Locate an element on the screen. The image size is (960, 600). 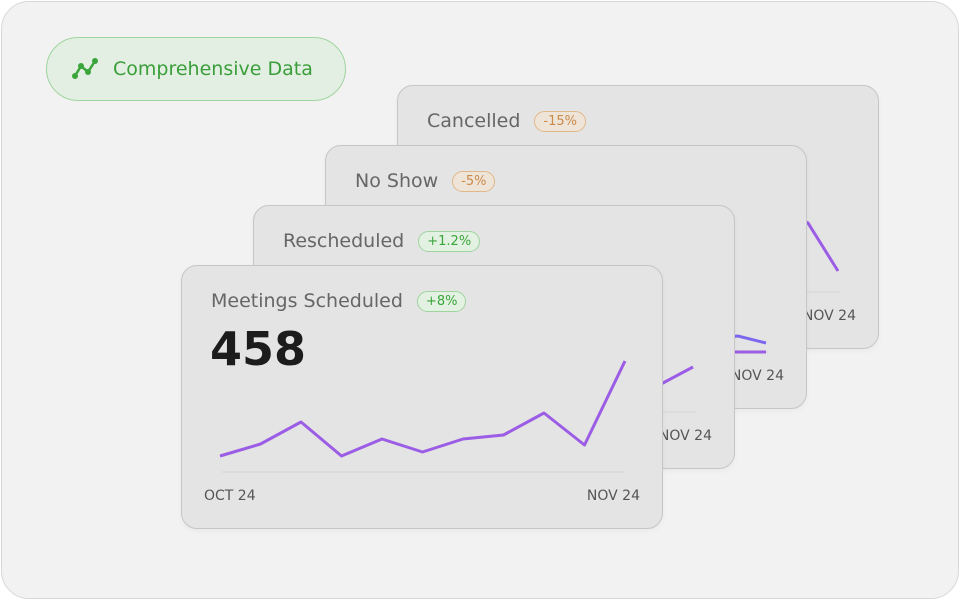
card-head: No Show -5% is located at coordinates (425, 181).